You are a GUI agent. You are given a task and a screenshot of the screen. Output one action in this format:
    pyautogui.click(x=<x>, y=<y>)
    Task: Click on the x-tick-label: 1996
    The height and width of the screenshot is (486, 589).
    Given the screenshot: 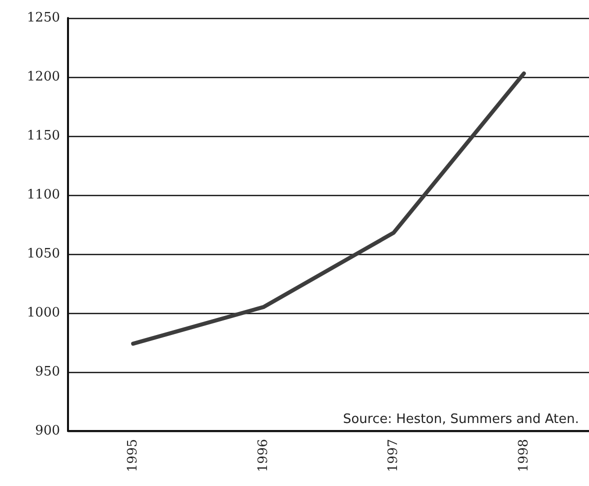 What is the action you would take?
    pyautogui.click(x=263, y=455)
    